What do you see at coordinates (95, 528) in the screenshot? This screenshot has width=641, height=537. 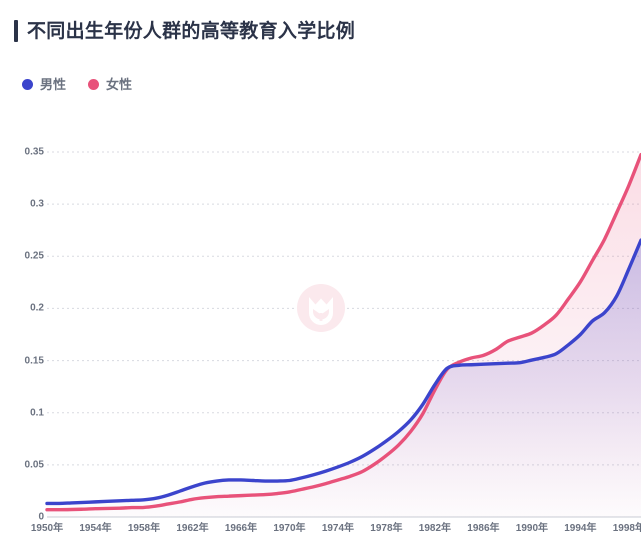 I see `x-axis-tick-label: 1954年` at bounding box center [95, 528].